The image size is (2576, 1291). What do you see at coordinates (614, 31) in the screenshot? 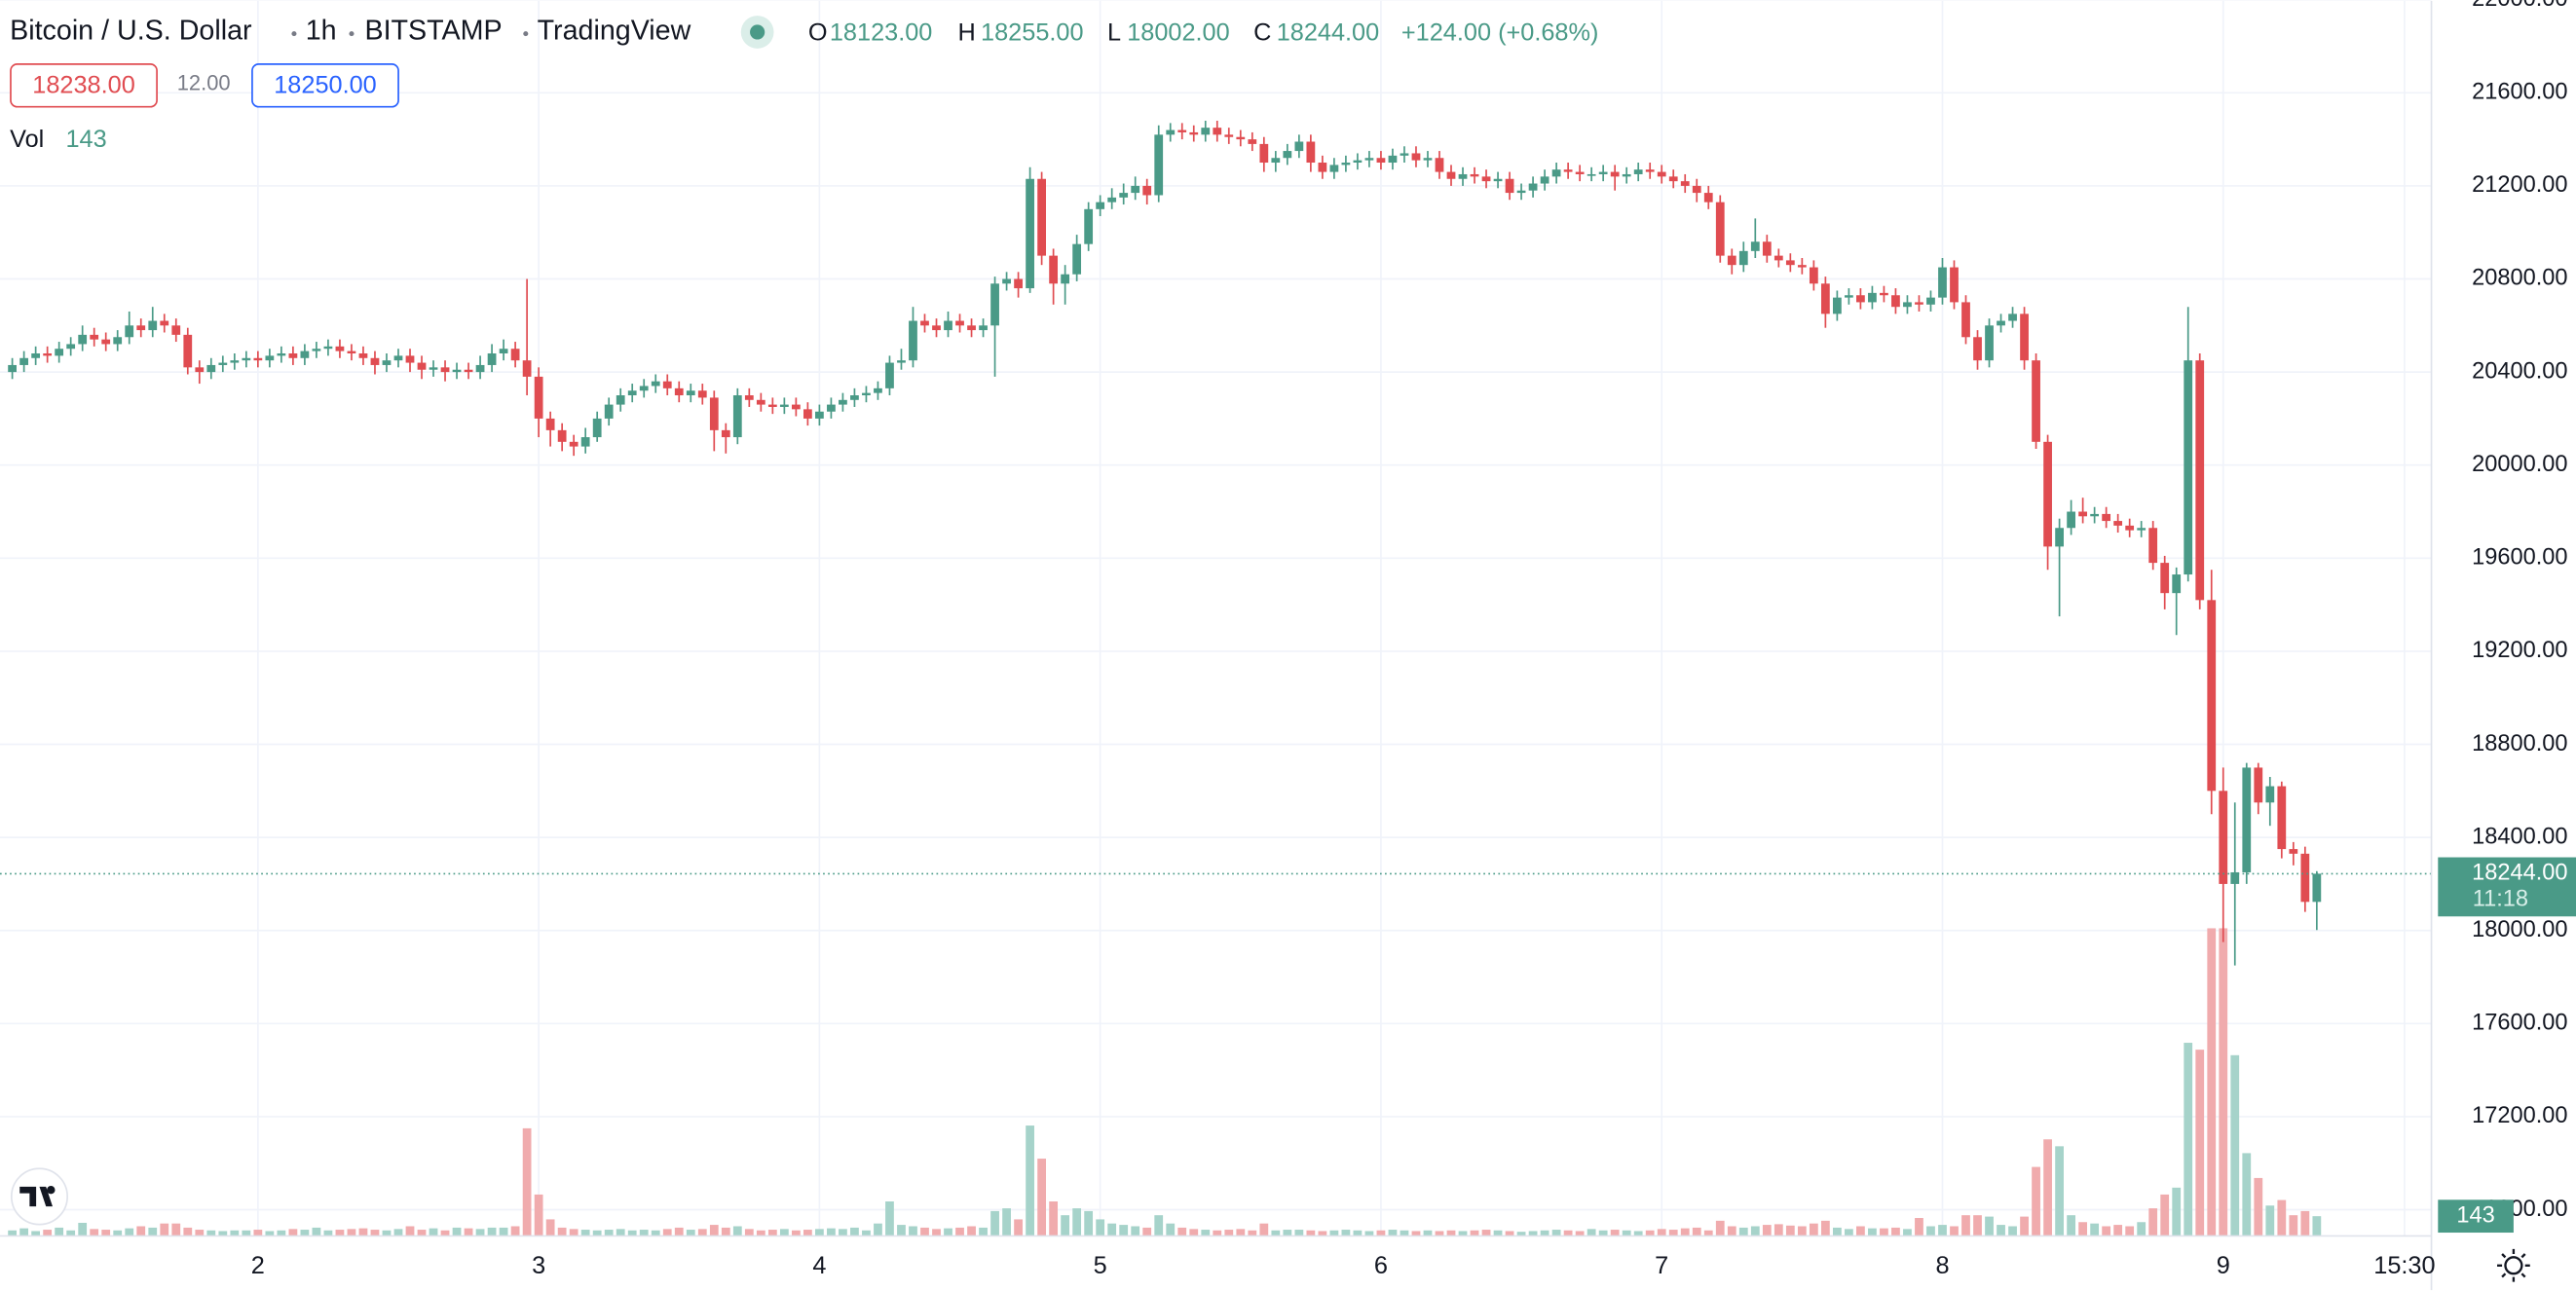
I see `source: TradingView` at bounding box center [614, 31].